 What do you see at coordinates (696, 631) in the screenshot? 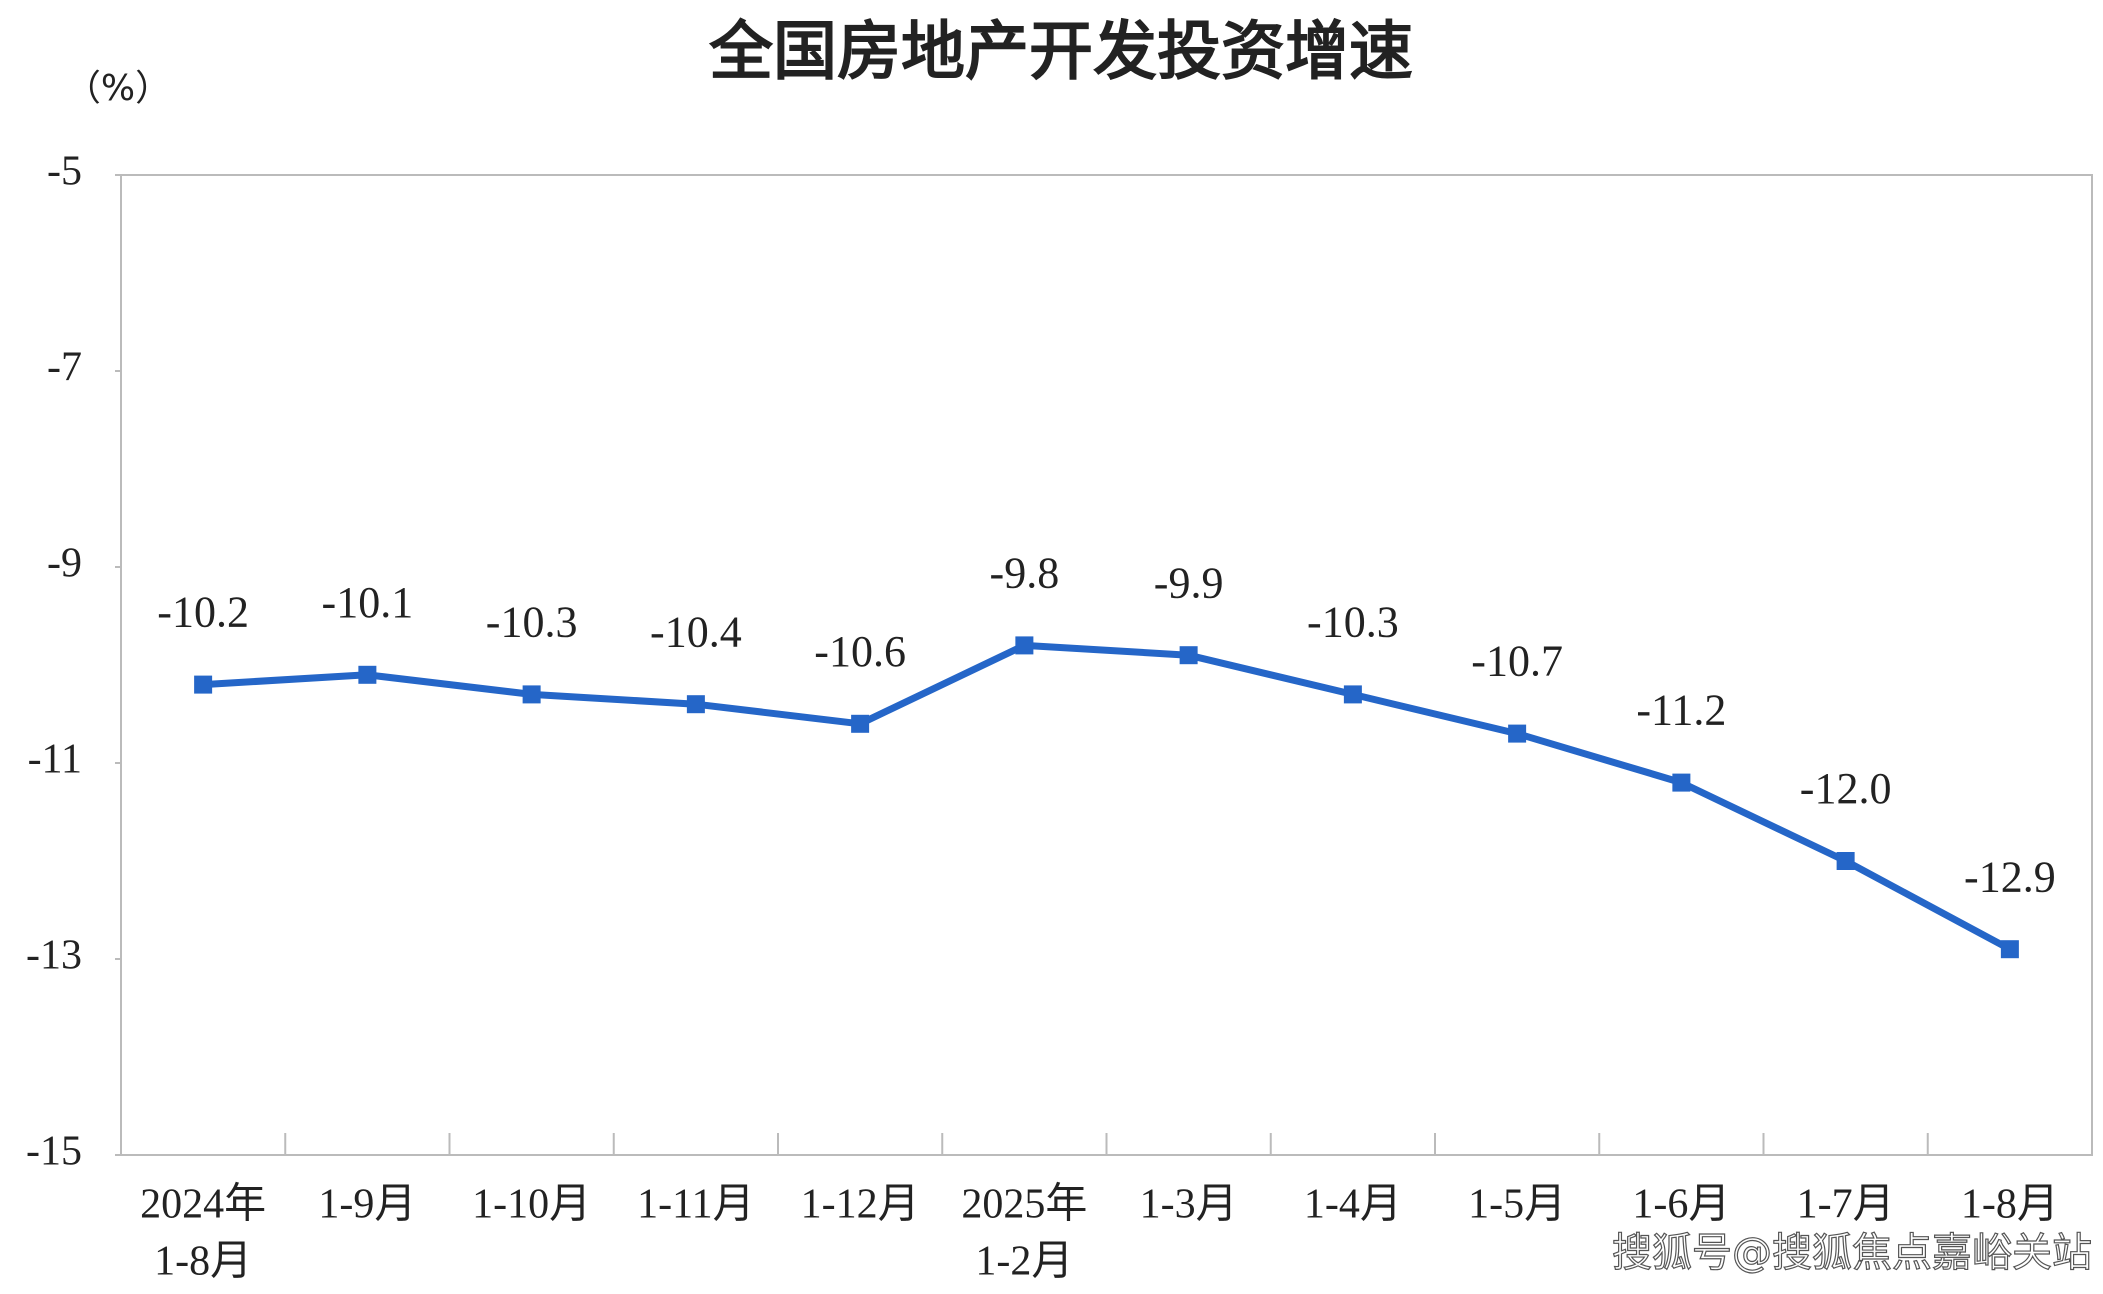
I see `data-label: -10.4` at bounding box center [696, 631].